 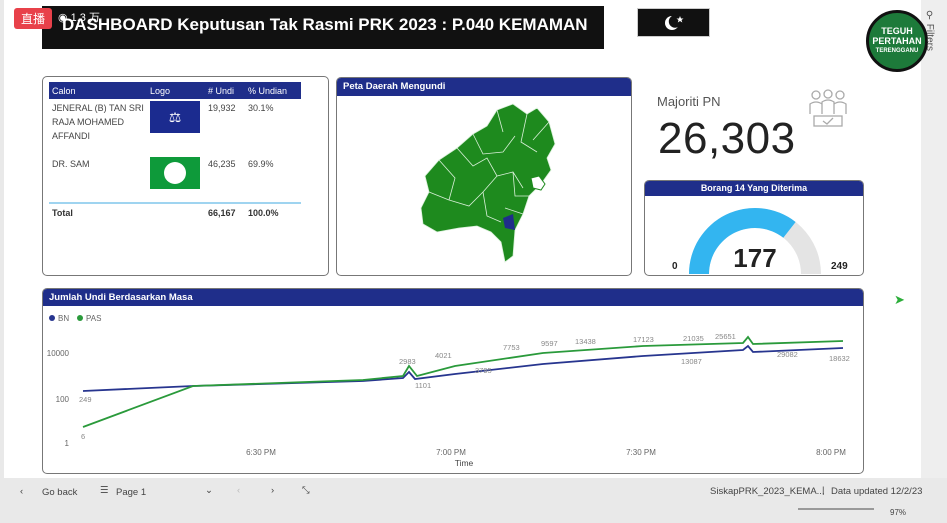 What do you see at coordinates (67, 443) in the screenshot?
I see `y-tick-label: 1` at bounding box center [67, 443].